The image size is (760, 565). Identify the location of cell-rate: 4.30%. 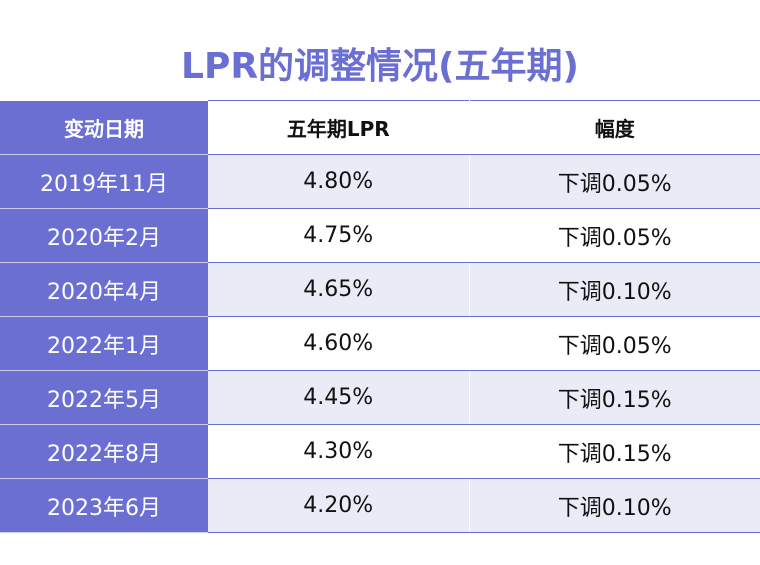
(339, 451).